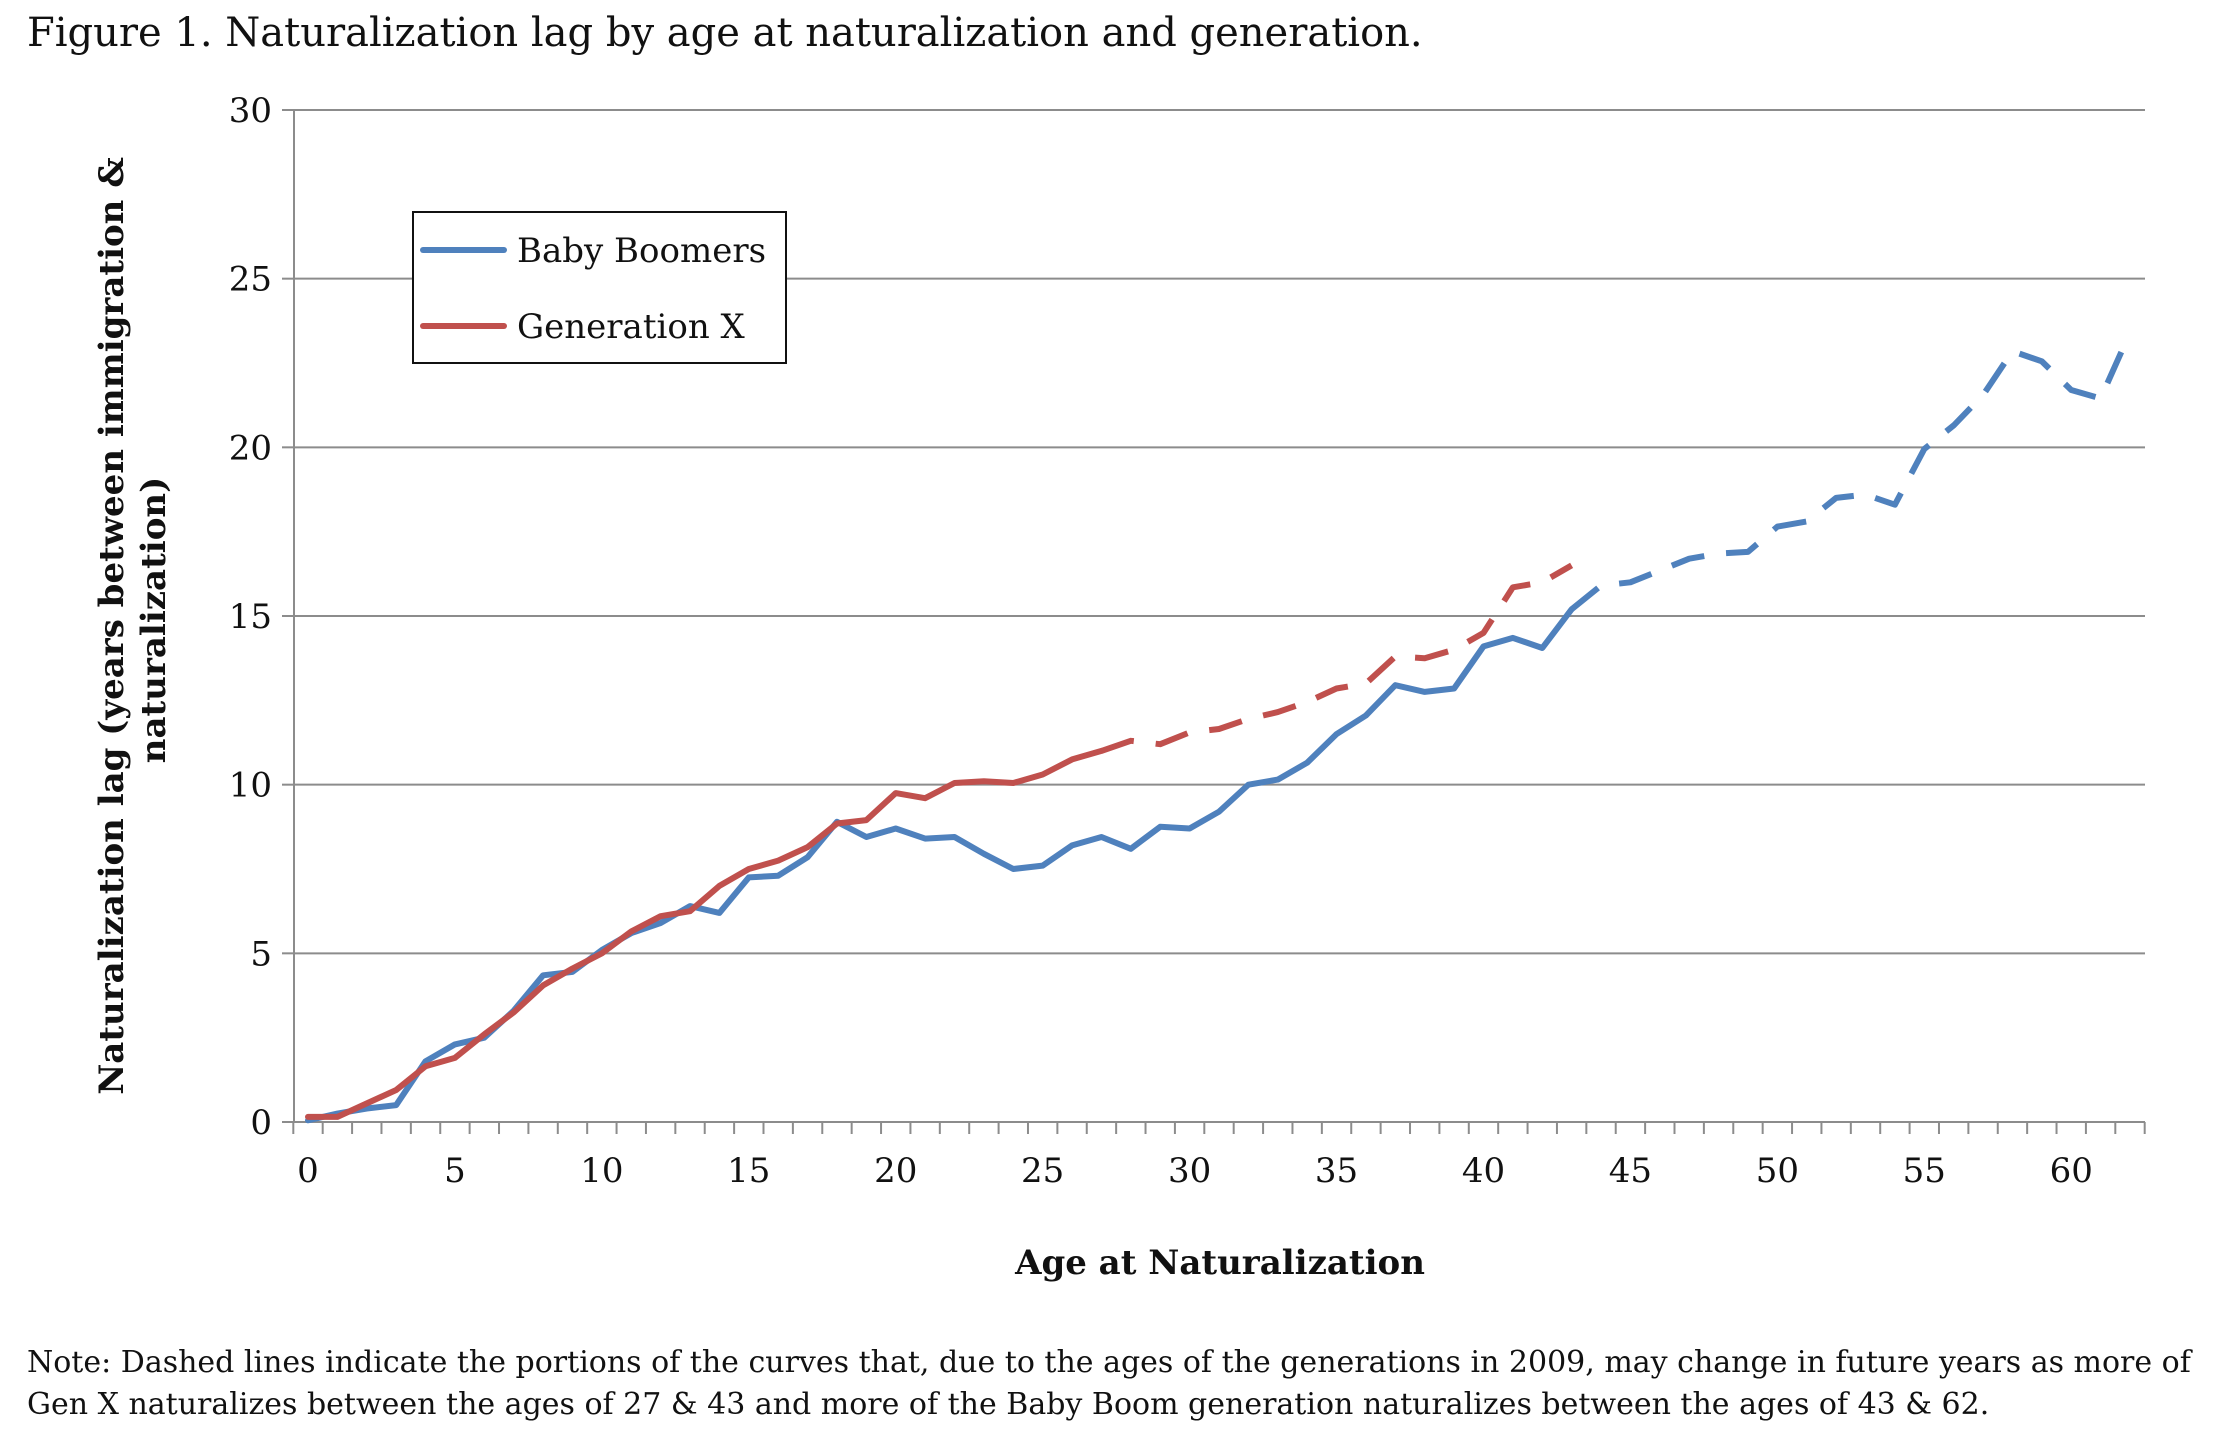 This screenshot has width=2215, height=1448. Describe the element at coordinates (1851, 471) in the screenshot. I see `series-line-baby-boomers-dashed` at that location.